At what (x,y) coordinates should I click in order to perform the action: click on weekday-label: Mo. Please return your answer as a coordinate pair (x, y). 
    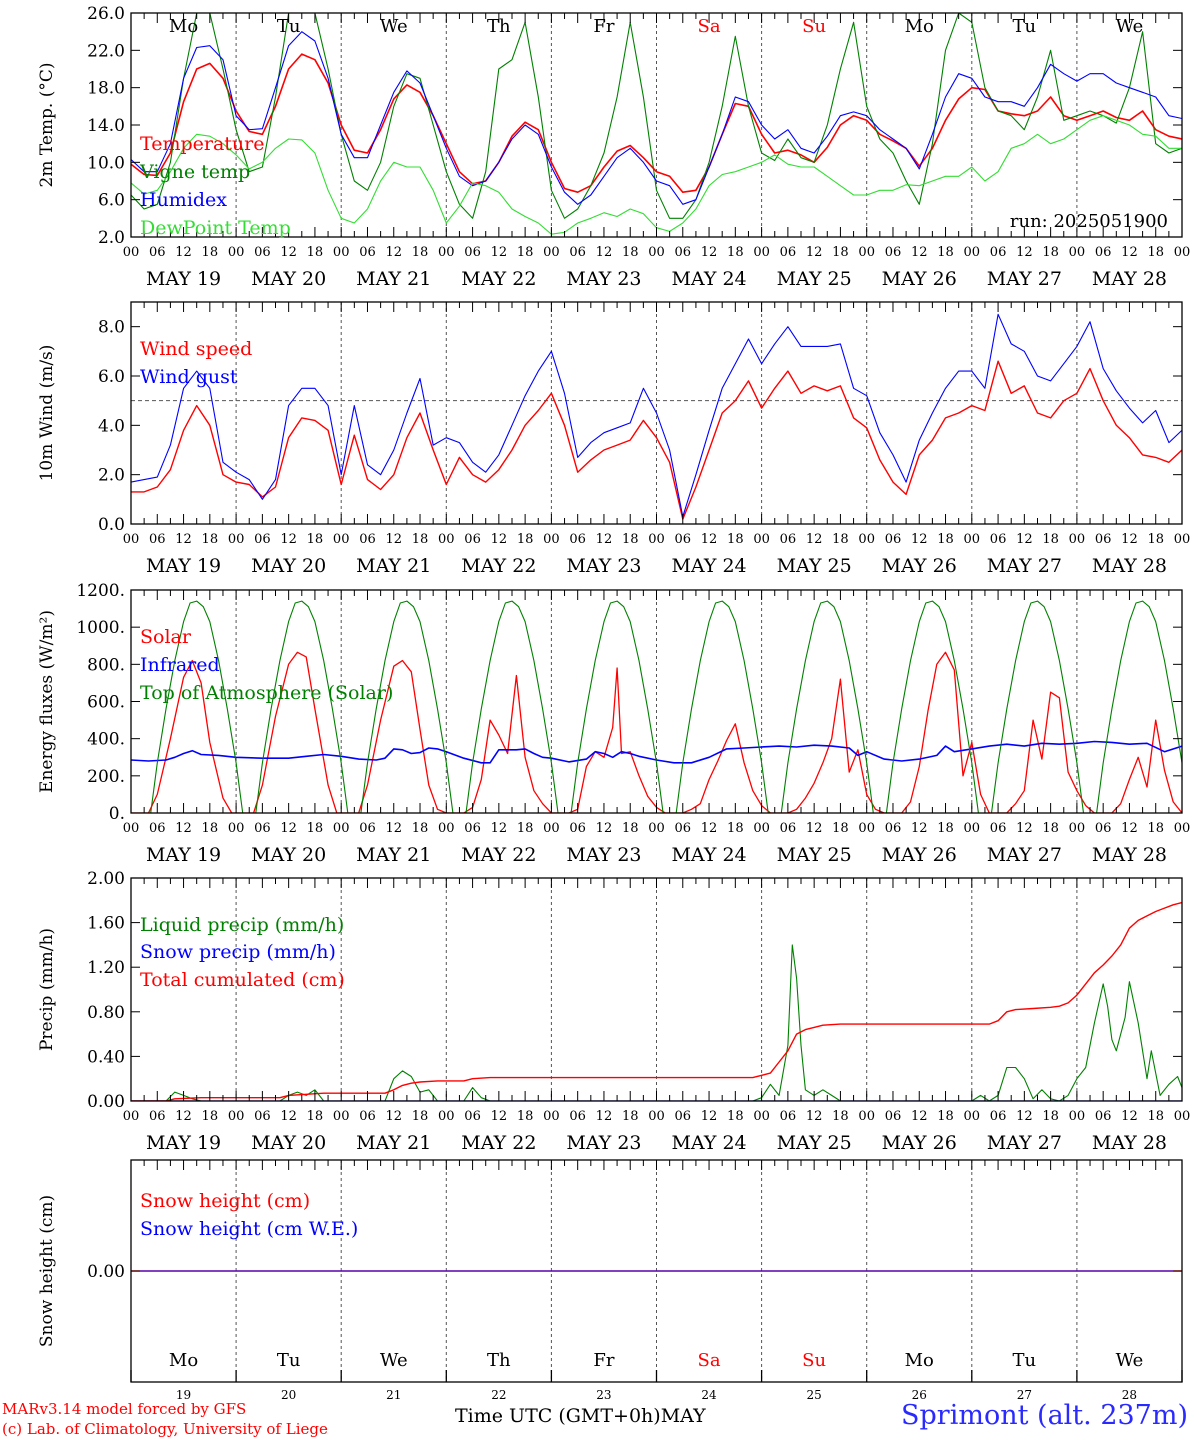
    Looking at the image, I should click on (919, 1360).